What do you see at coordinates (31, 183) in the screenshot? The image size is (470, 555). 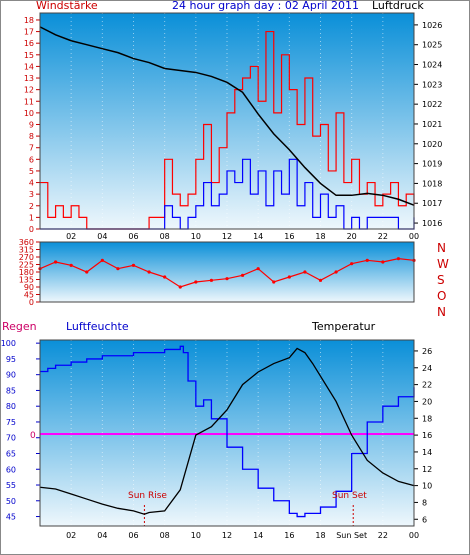 I see `wind-tick-label: 4` at bounding box center [31, 183].